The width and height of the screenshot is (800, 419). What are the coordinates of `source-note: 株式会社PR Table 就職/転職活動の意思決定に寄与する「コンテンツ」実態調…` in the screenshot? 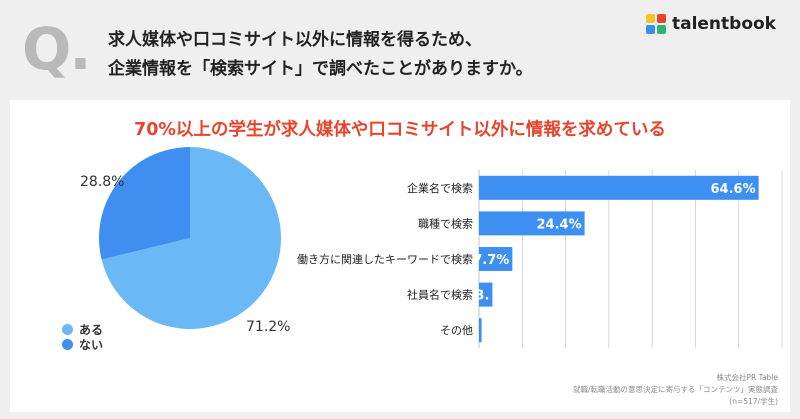 It's located at (675, 390).